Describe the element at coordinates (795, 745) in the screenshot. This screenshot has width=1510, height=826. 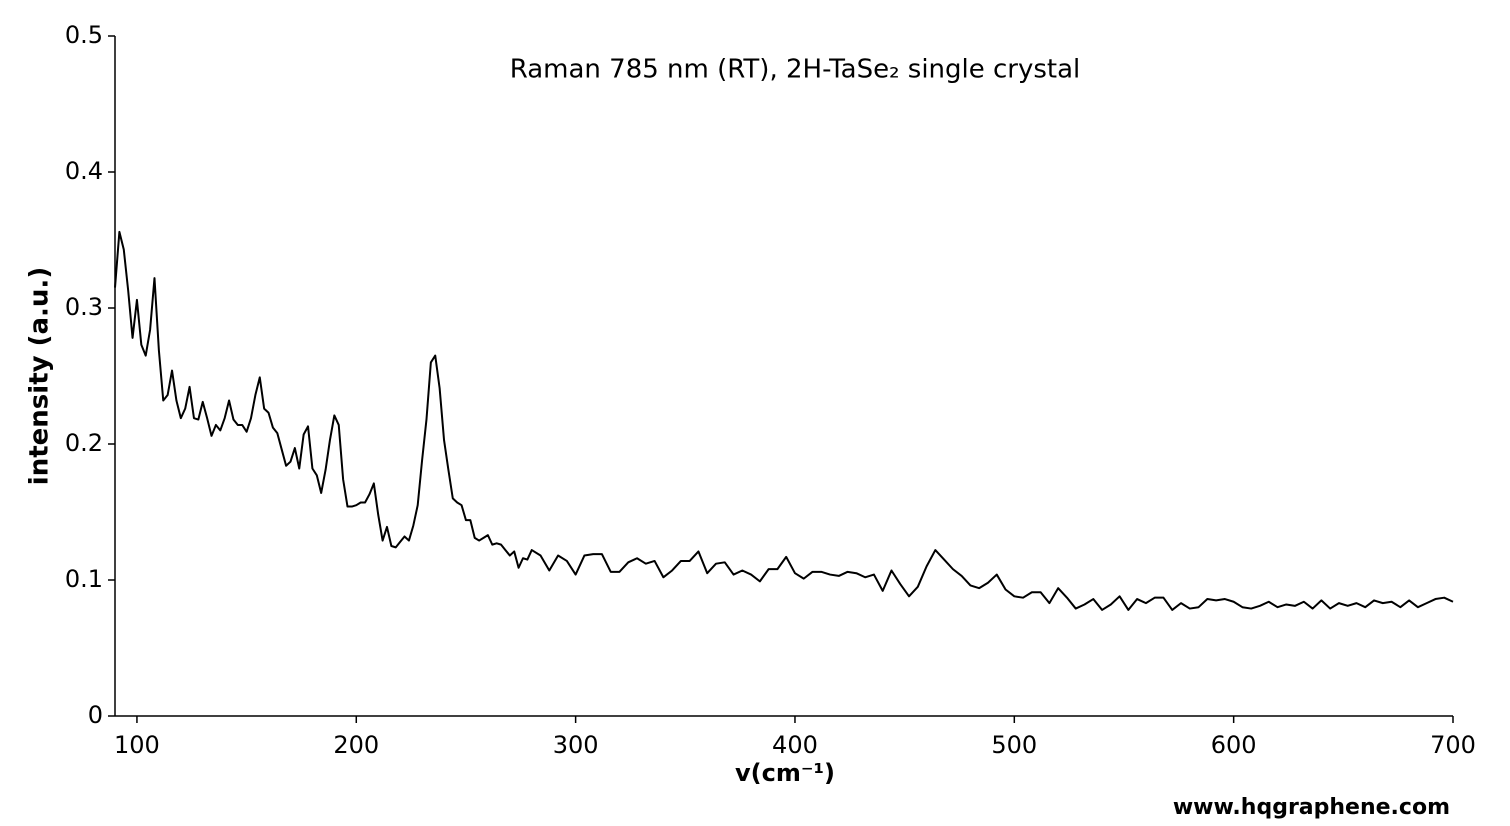
I see `x-tick-label: 400` at that location.